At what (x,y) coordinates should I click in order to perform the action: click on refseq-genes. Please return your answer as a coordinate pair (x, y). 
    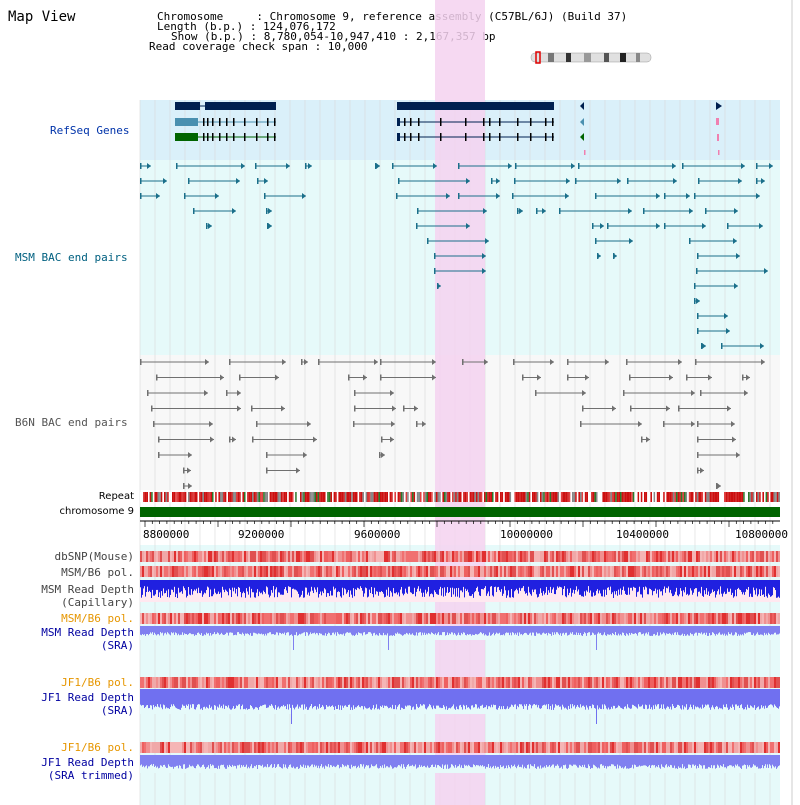
    Looking at the image, I should click on (448, 128).